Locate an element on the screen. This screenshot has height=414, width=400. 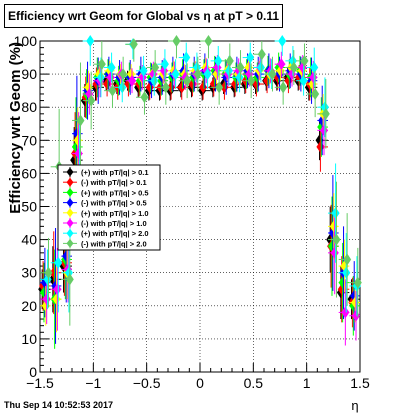
y-tick-label: 80 is located at coordinates (29, 107).